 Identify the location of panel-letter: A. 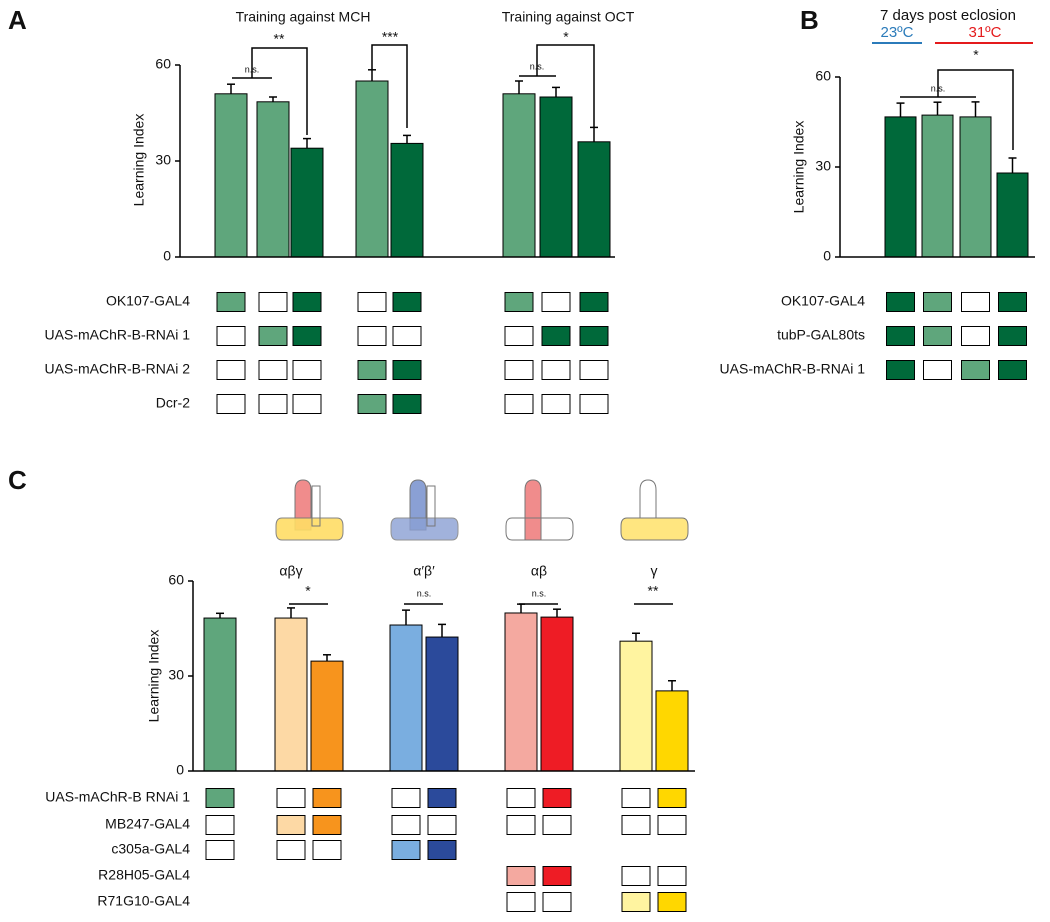
(17, 20).